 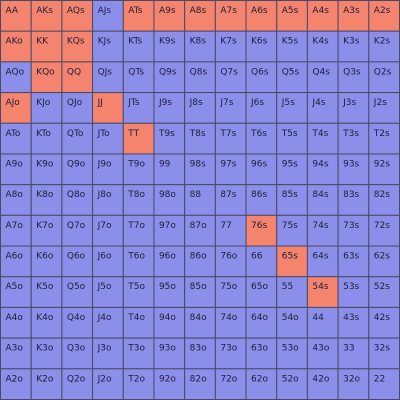 What do you see at coordinates (290, 42) in the screenshot?
I see `hand-label: K5s` at bounding box center [290, 42].